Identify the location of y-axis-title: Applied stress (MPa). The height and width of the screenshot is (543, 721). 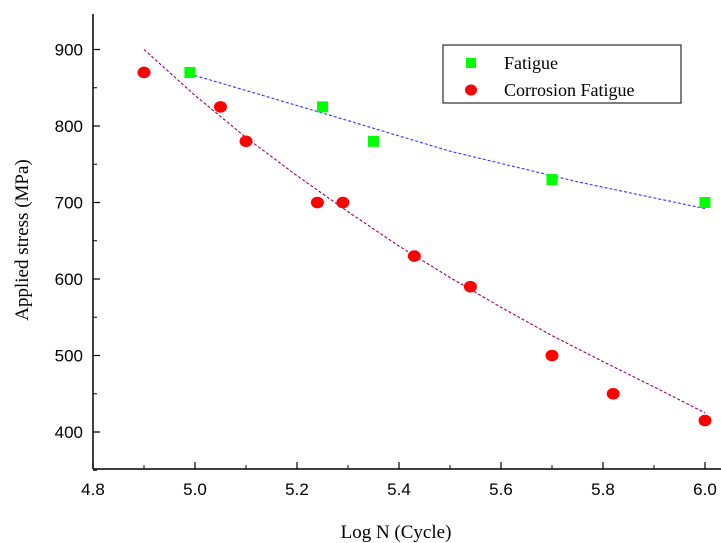
(22, 239).